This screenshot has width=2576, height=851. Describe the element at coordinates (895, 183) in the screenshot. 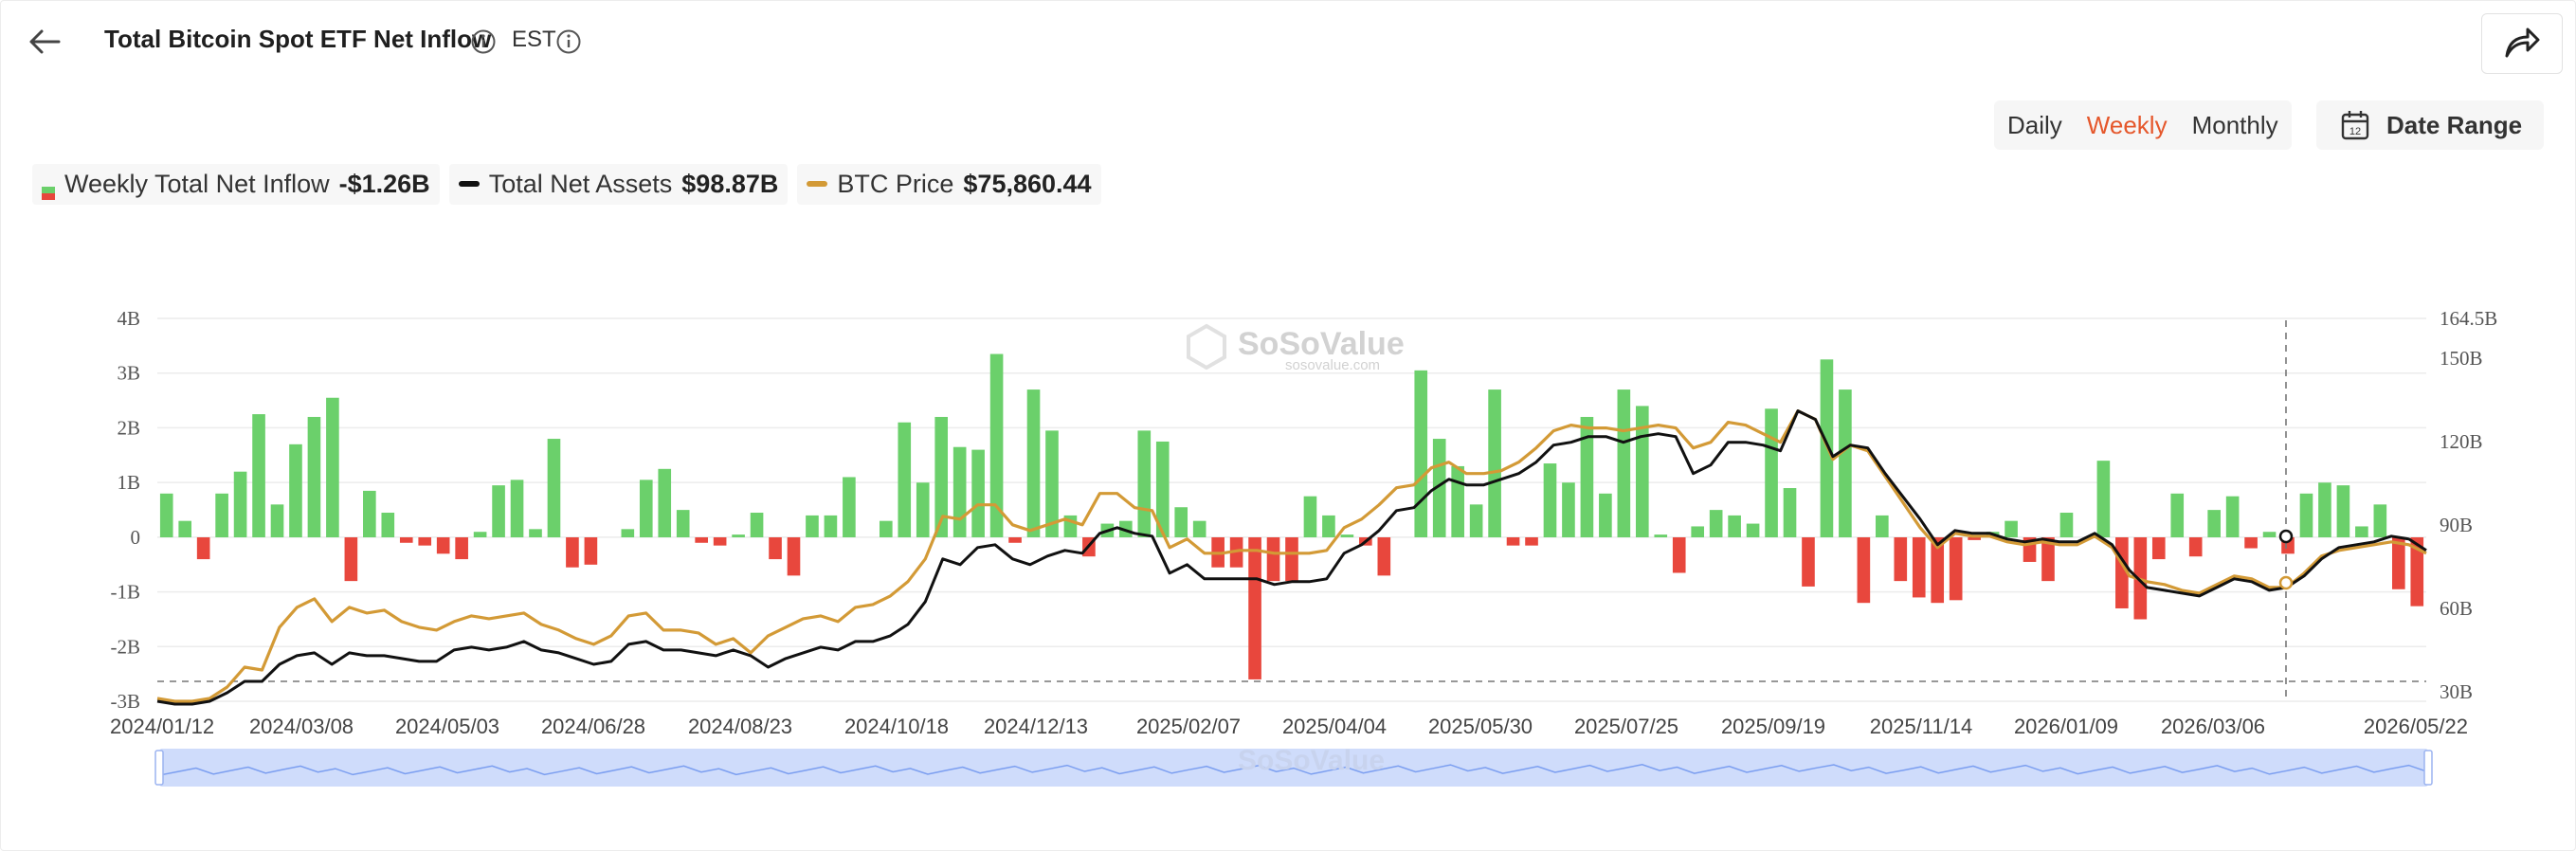

I see `legend-price-label: BTC Price` at that location.